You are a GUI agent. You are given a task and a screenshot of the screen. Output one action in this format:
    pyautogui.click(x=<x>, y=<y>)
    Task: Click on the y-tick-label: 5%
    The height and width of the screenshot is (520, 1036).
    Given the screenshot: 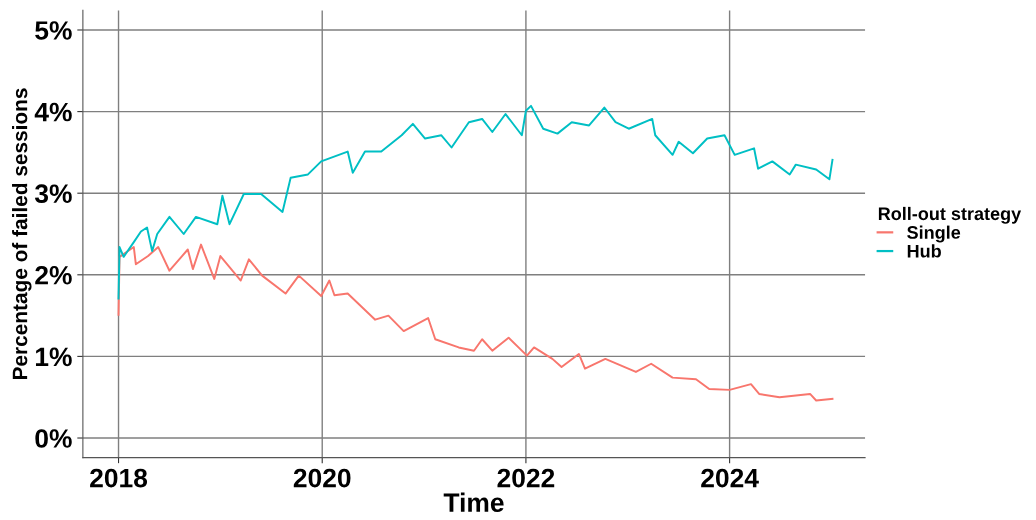 What is the action you would take?
    pyautogui.click(x=53, y=30)
    